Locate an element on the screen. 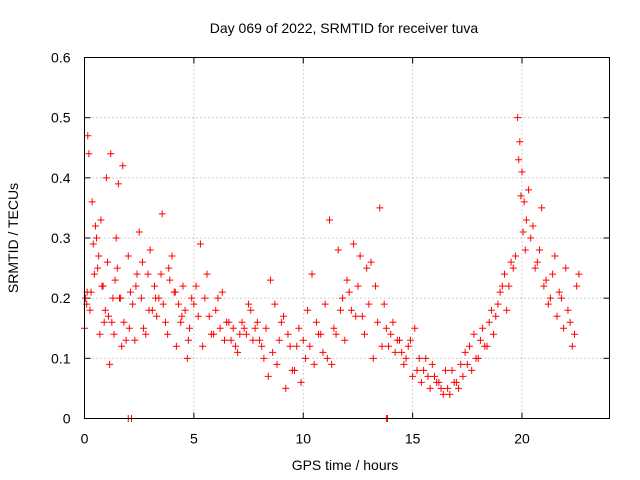 This screenshot has width=640, height=480. x-tick-label: 0 is located at coordinates (85, 439).